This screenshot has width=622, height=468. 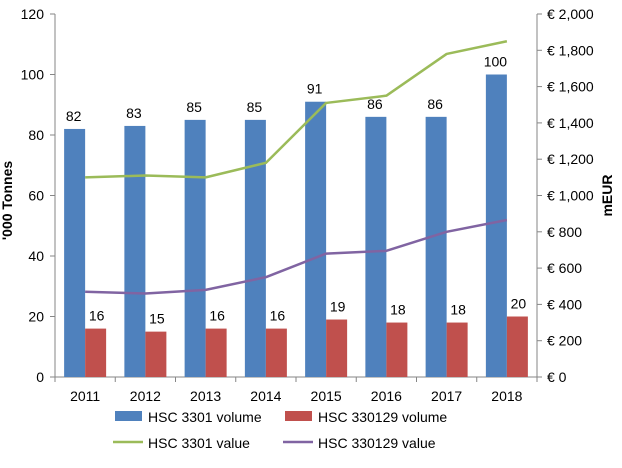 What do you see at coordinates (564, 268) in the screenshot?
I see `y-right-tick-label: € 600` at bounding box center [564, 268].